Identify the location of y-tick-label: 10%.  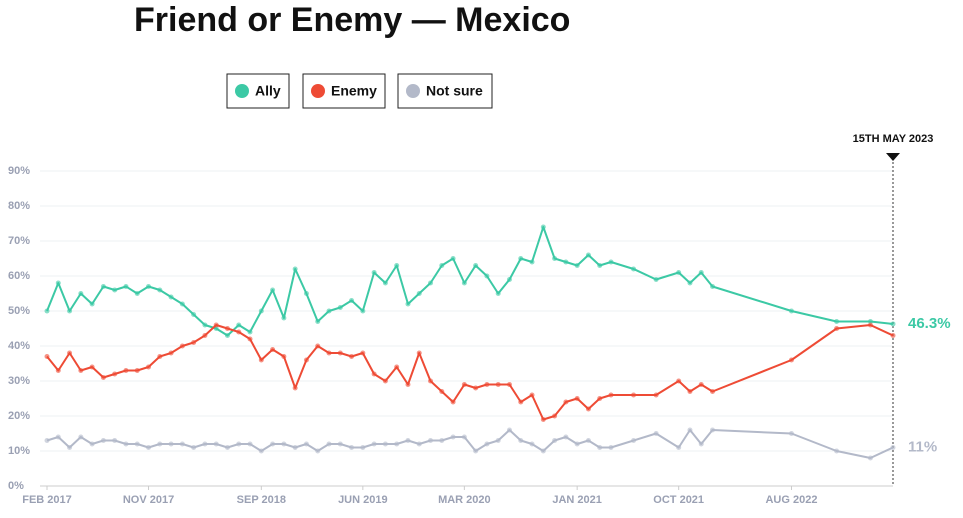
(19, 451).